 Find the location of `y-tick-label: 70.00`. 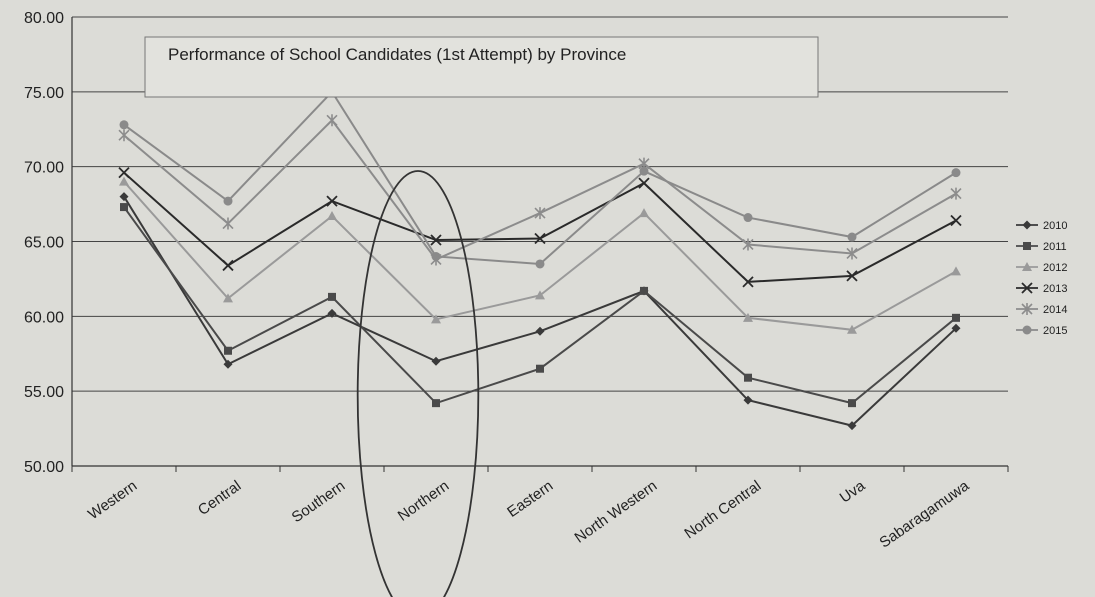

y-tick-label: 70.00 is located at coordinates (44, 168).